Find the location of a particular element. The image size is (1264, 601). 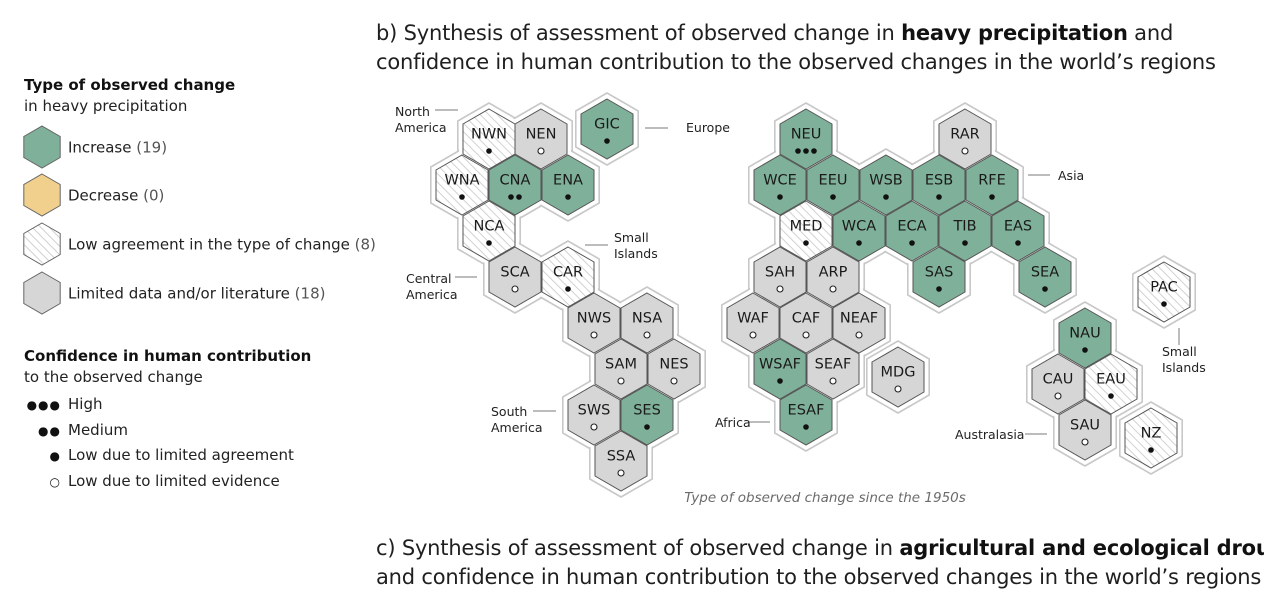

region-hex-ses: SES is located at coordinates (647, 415).